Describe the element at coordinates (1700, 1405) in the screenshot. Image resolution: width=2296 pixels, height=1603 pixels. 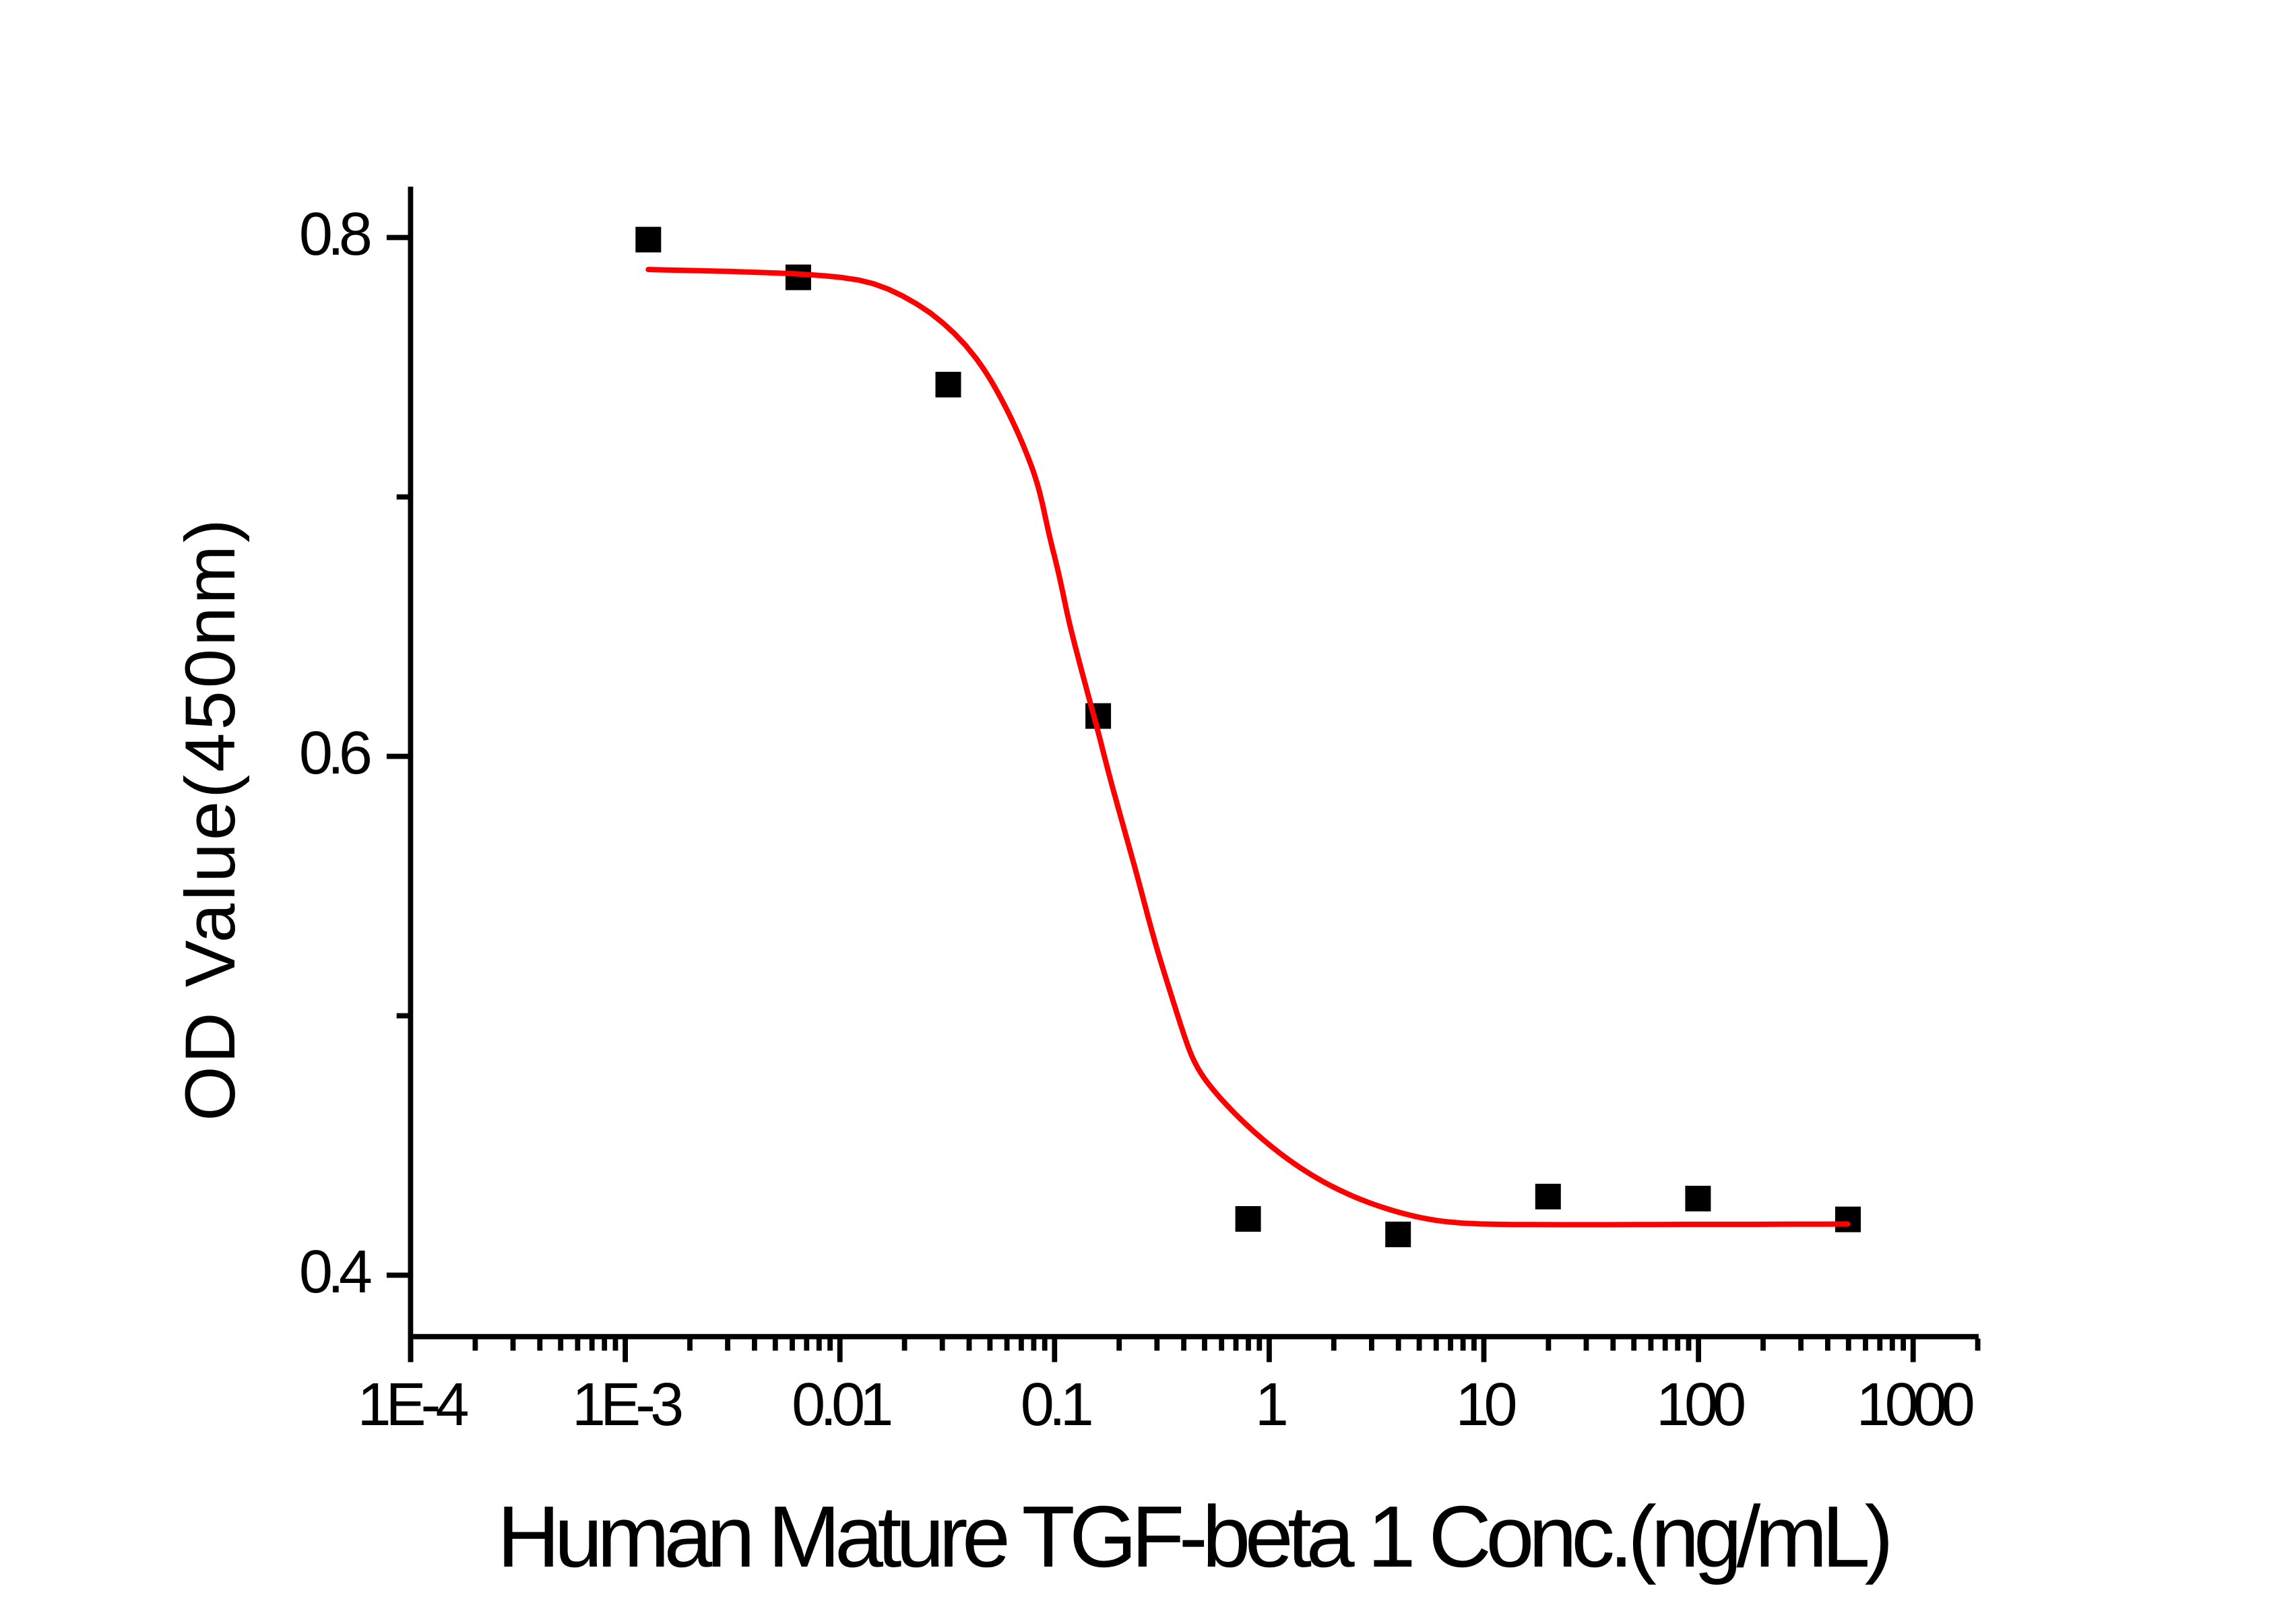
I see `svg-text: 100` at that location.